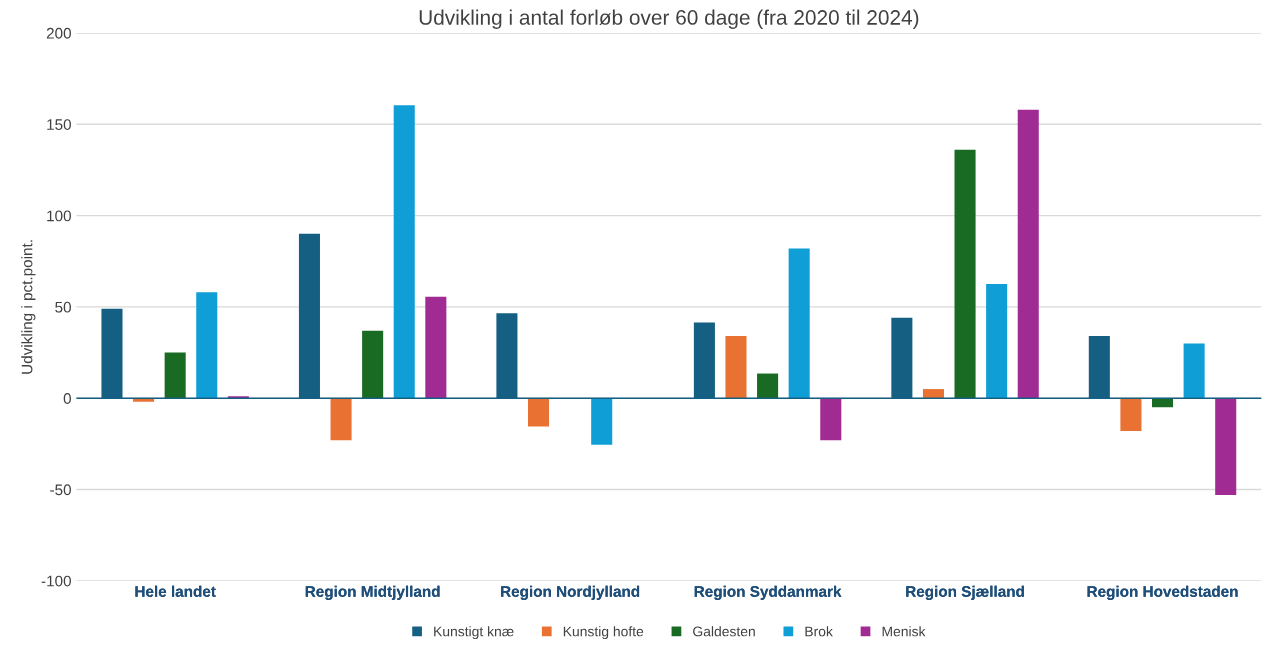 The image size is (1274, 660). What do you see at coordinates (724, 631) in the screenshot?
I see `legend-label: Galdesten` at bounding box center [724, 631].